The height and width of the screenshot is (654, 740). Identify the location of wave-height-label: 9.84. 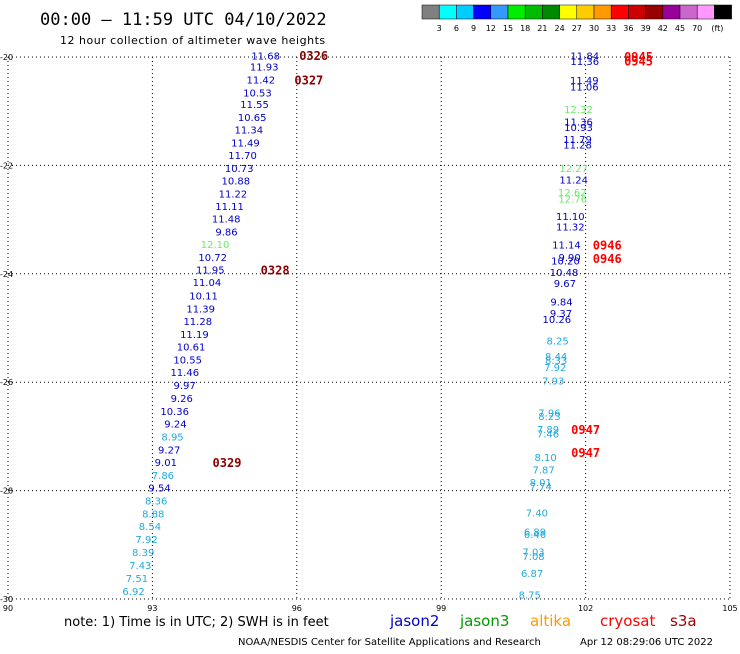
(561, 302).